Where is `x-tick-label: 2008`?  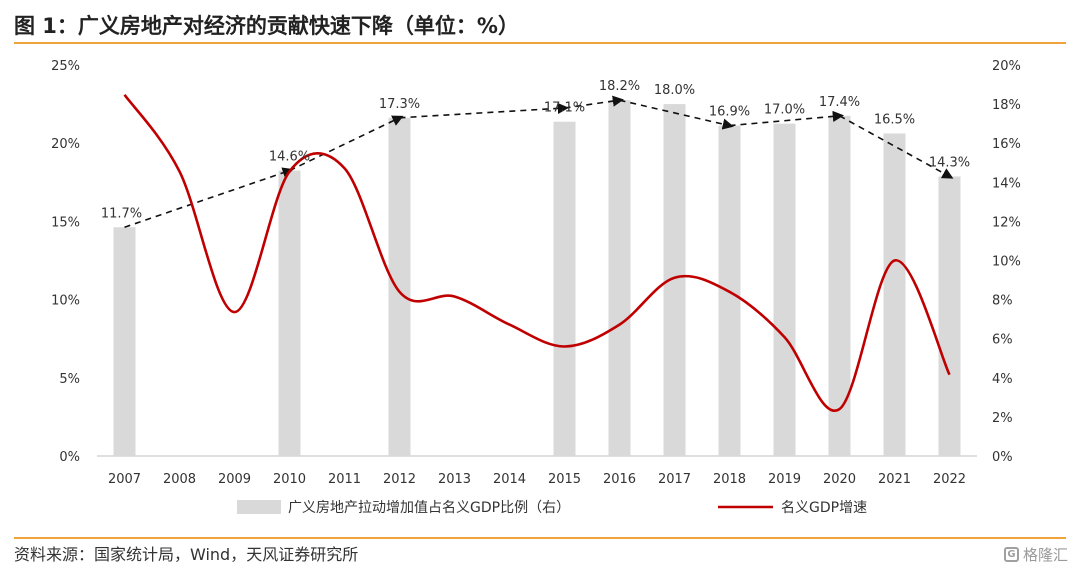
x-tick-label: 2008 is located at coordinates (179, 479).